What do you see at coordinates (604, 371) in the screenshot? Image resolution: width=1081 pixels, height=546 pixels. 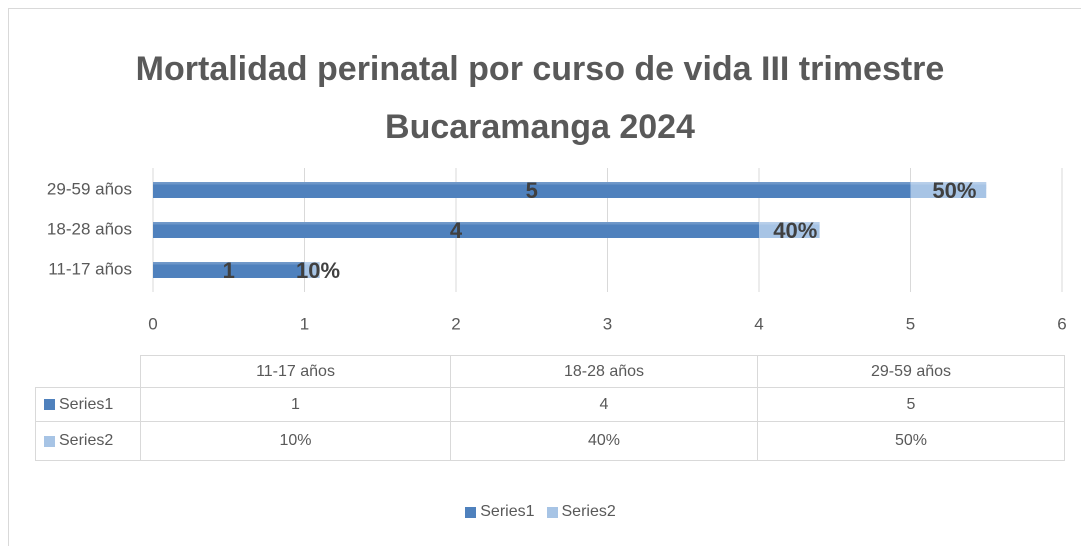 I see `table-header: 18-28 años` at bounding box center [604, 371].